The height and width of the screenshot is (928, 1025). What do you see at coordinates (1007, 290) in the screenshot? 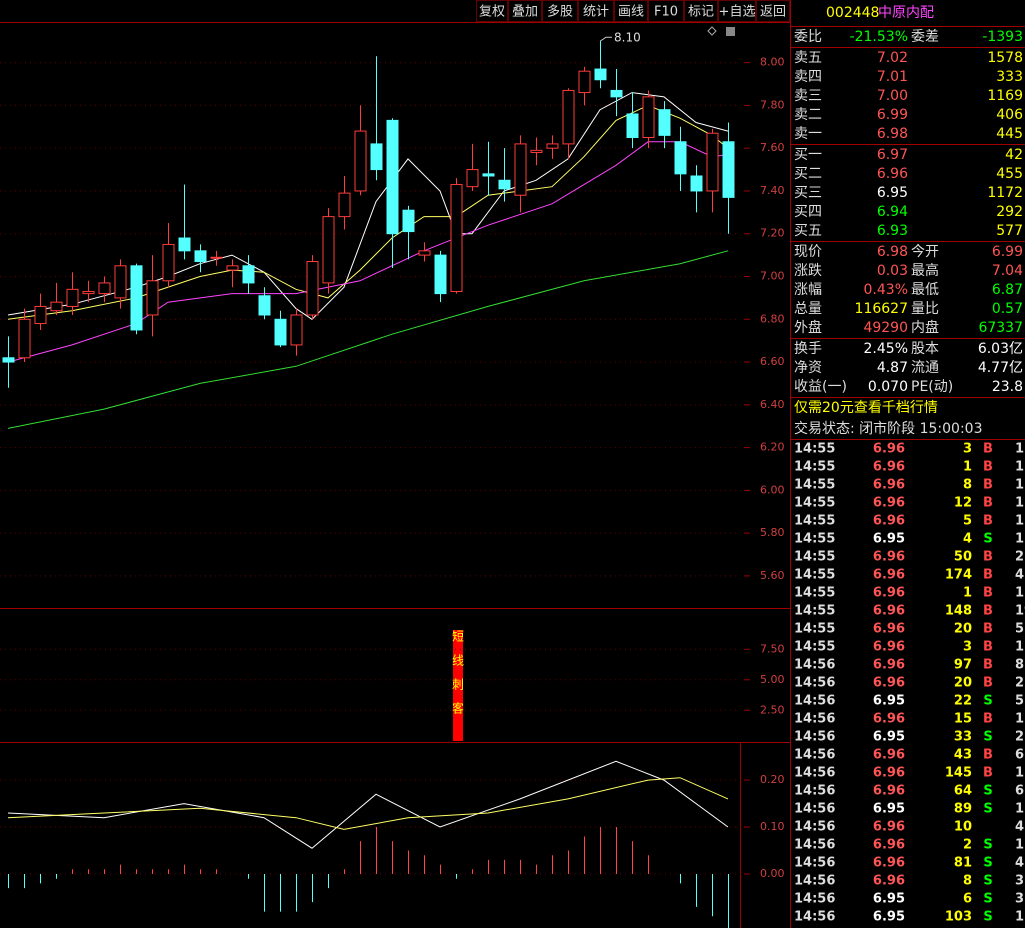
I see `field-value: 6.87` at bounding box center [1007, 290].